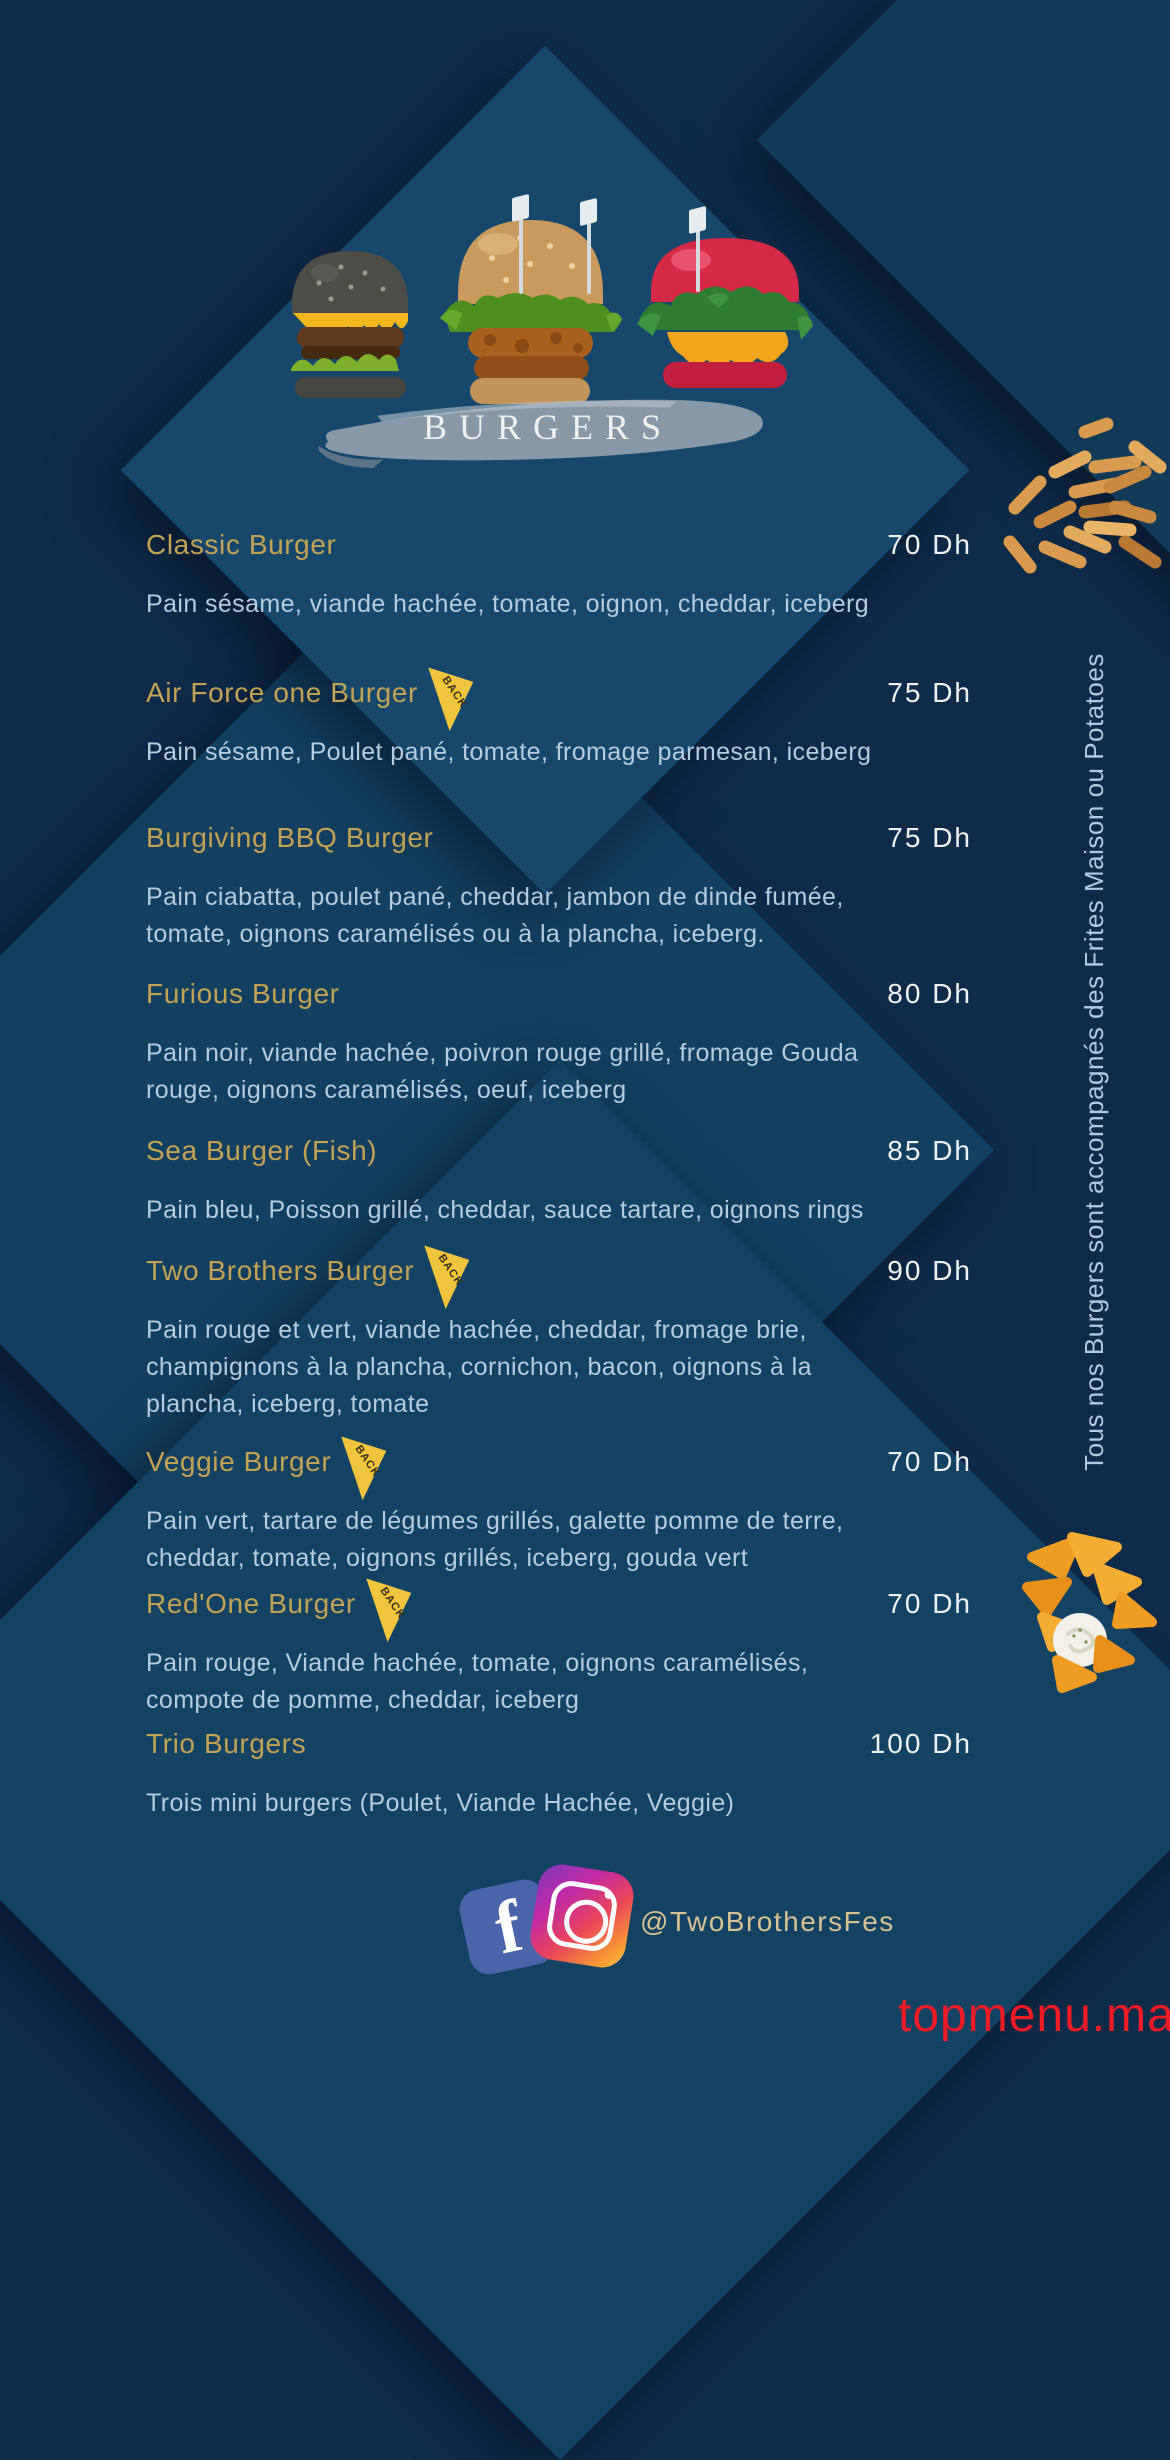 This screenshot has height=2460, width=1170. I want to click on item-name: Two Brothers Burger, so click(280, 1270).